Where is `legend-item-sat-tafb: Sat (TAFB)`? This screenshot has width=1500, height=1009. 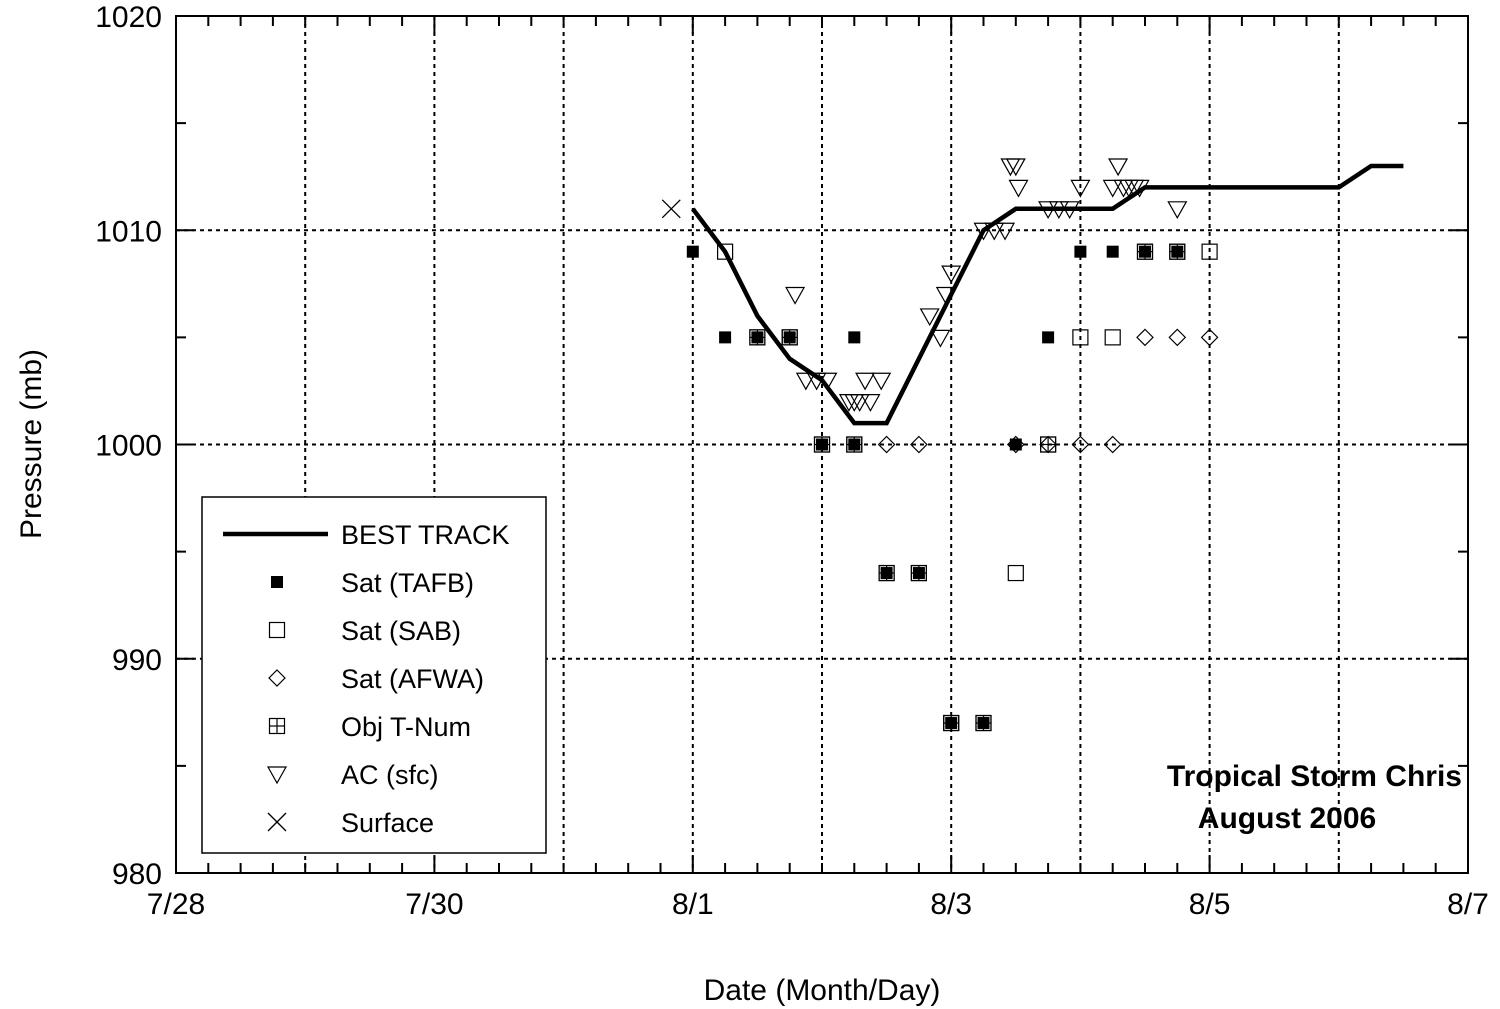 legend-item-sat-tafb: Sat (TAFB) is located at coordinates (372, 583).